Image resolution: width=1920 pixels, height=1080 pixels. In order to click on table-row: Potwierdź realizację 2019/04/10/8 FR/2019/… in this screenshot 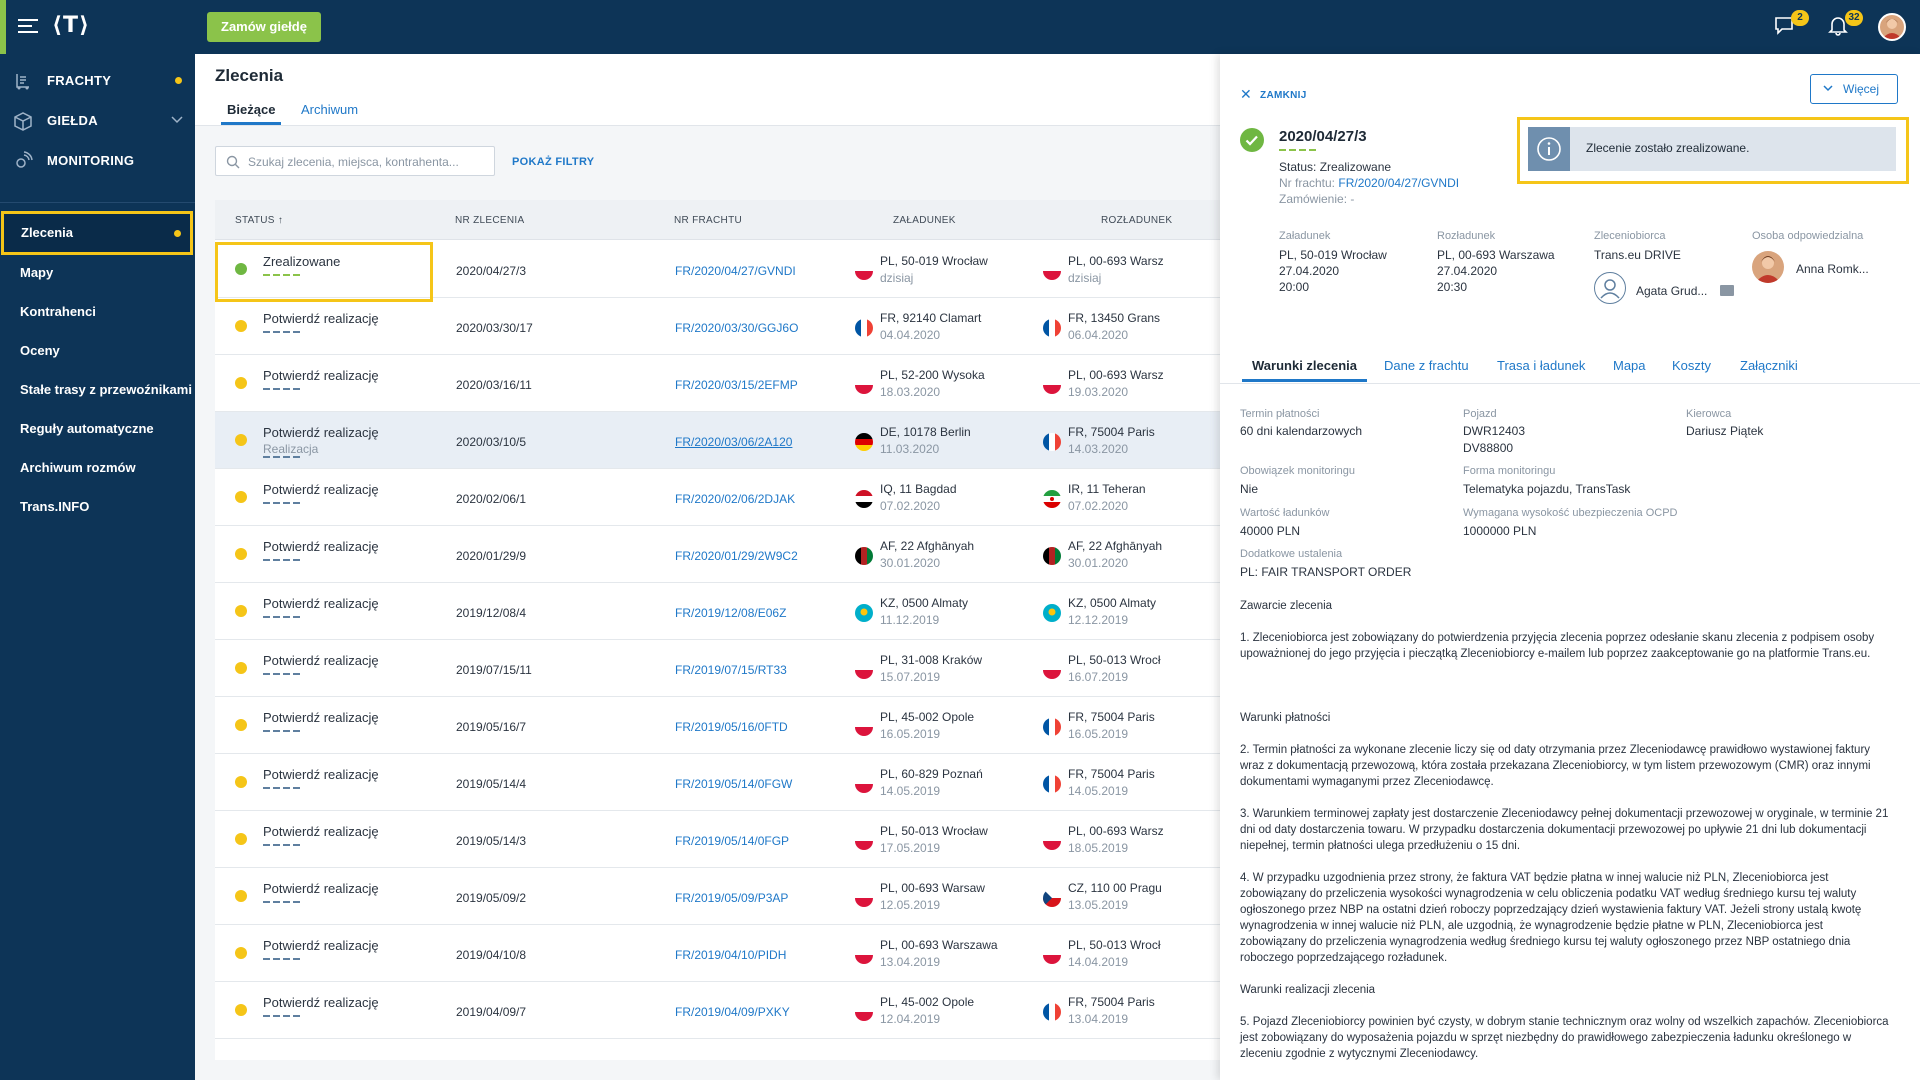, I will do `click(725, 953)`.